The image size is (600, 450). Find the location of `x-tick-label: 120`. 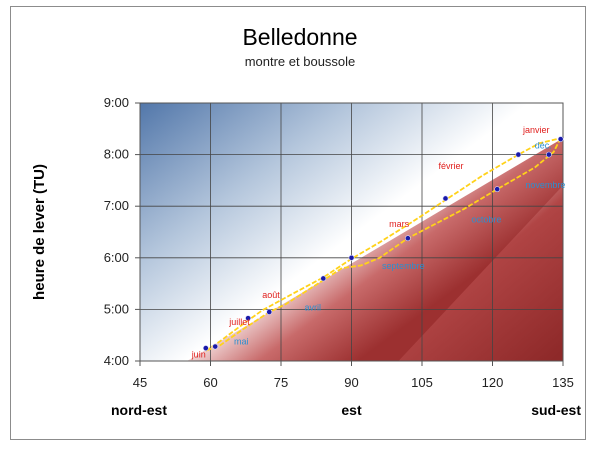

x-tick-label: 120 is located at coordinates (493, 382).